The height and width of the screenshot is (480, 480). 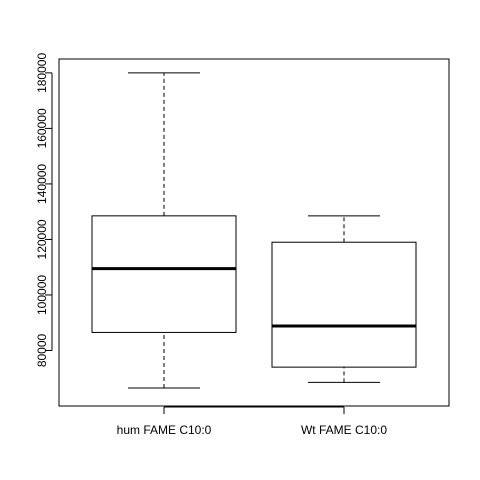 I want to click on y-tick-label: 180000, so click(x=42, y=73).